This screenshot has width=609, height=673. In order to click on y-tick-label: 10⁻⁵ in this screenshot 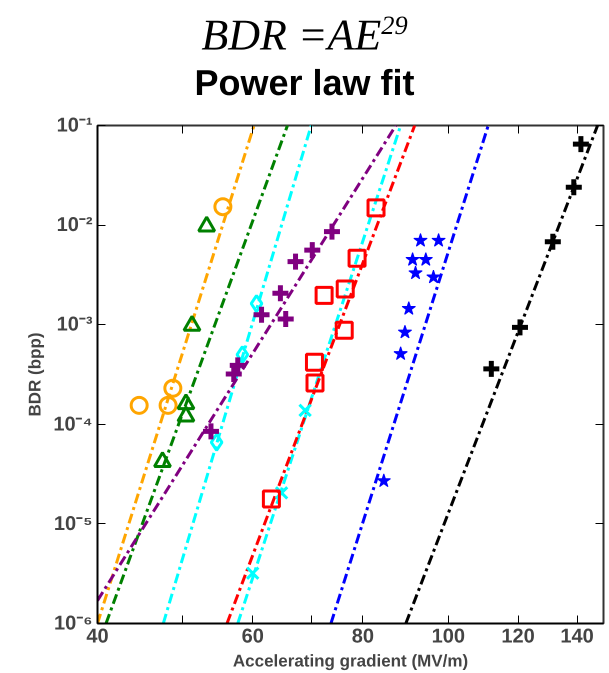, I will do `click(73, 523)`.